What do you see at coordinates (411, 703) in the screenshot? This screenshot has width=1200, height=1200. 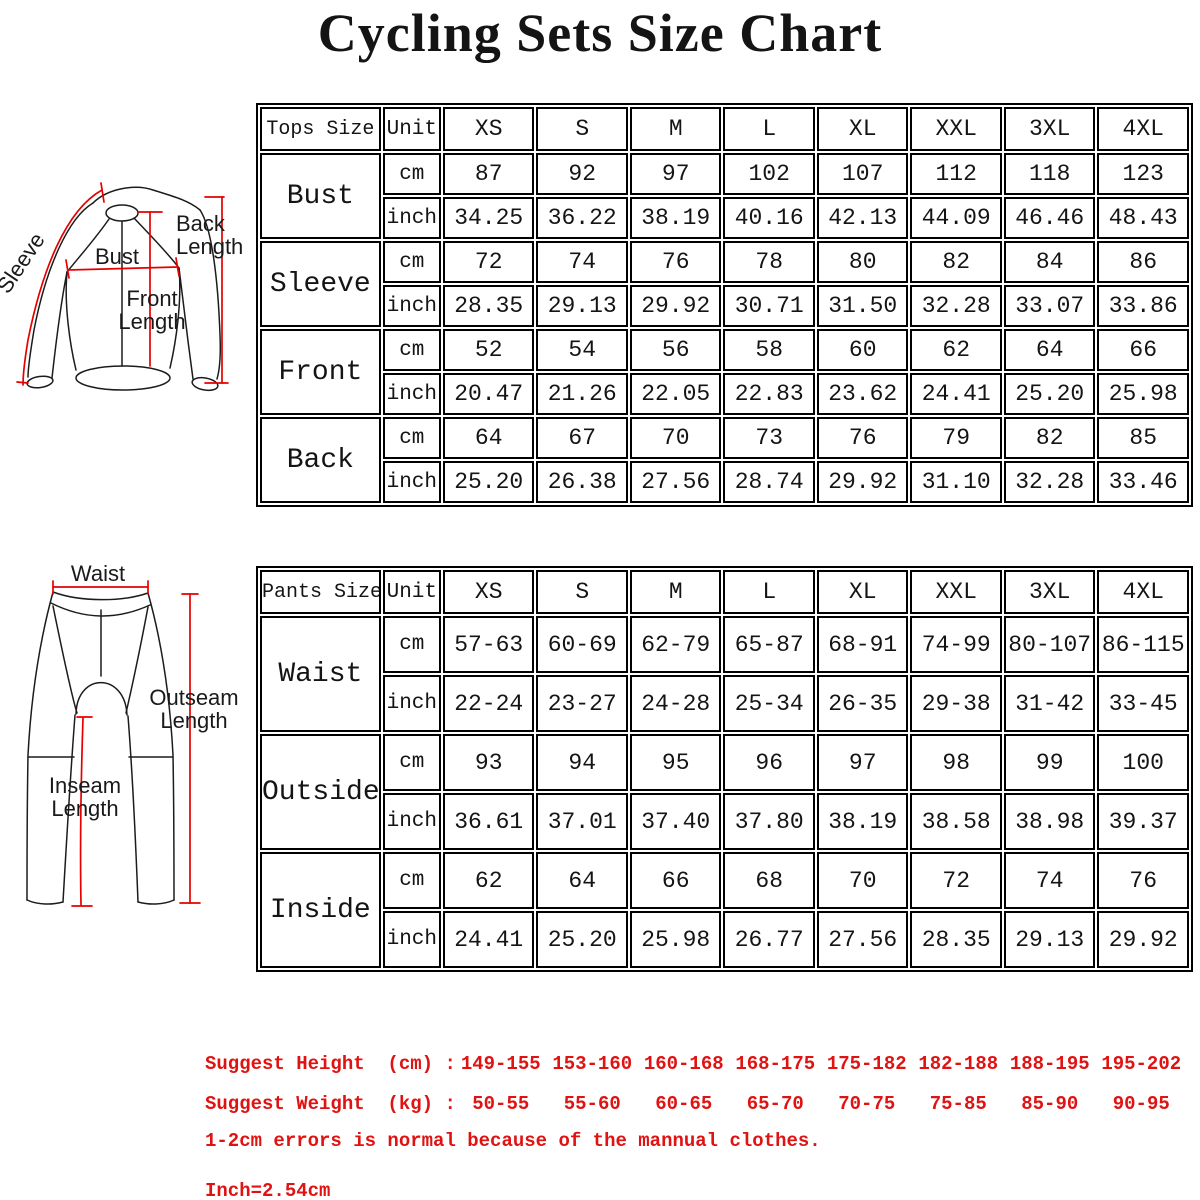 I see `unit-cell: inch` at bounding box center [411, 703].